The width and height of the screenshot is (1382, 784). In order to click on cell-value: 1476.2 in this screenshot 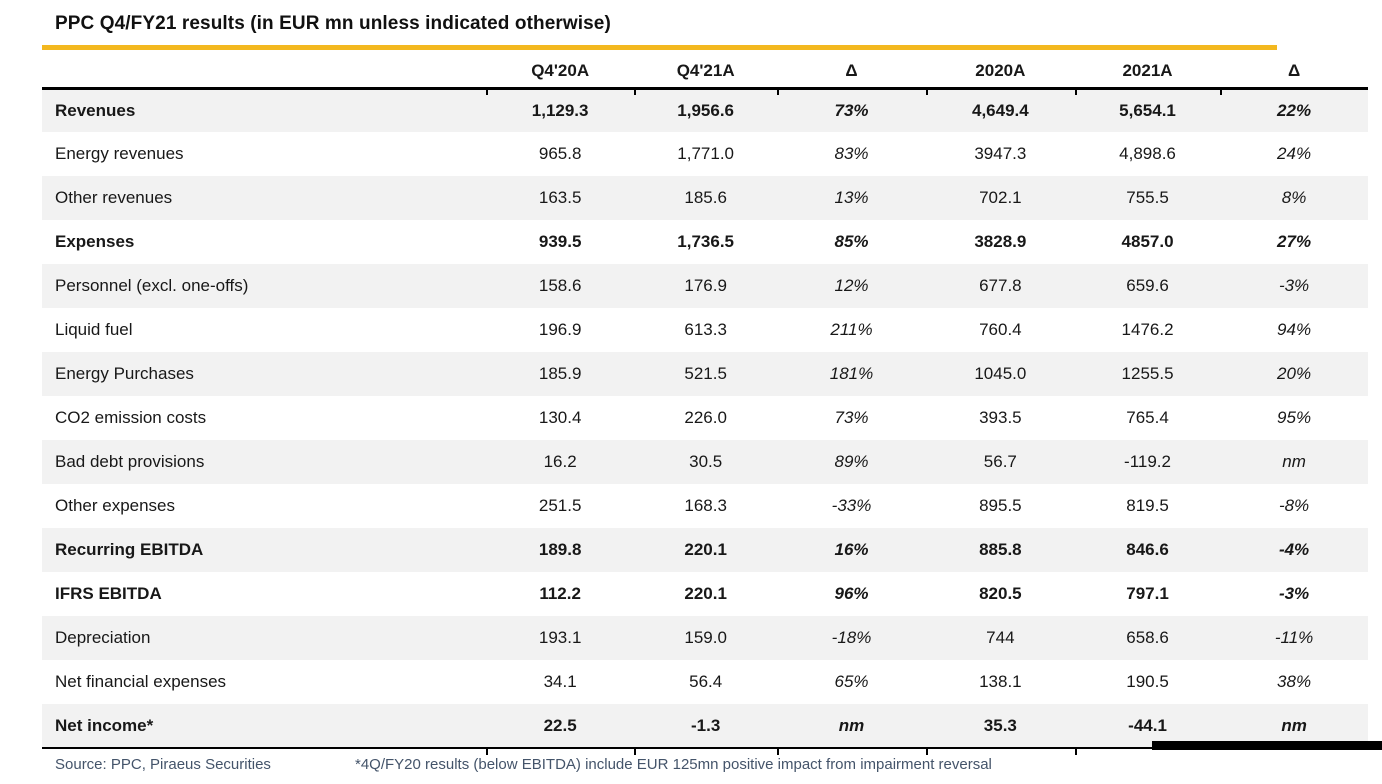, I will do `click(1147, 329)`.